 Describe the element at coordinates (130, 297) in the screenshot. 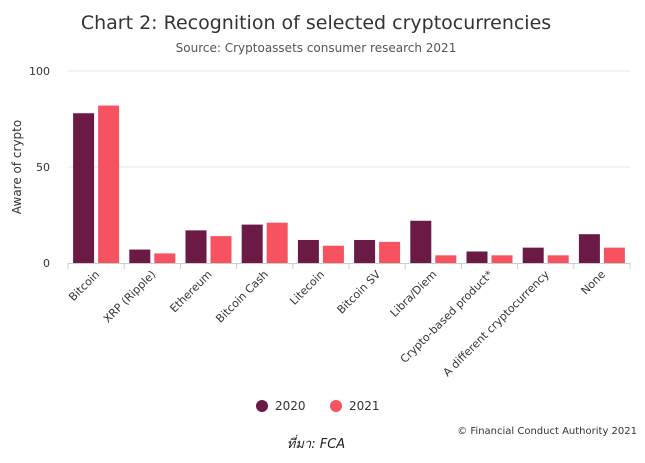

I see `x-tick-label: XRP (Ripple)` at that location.